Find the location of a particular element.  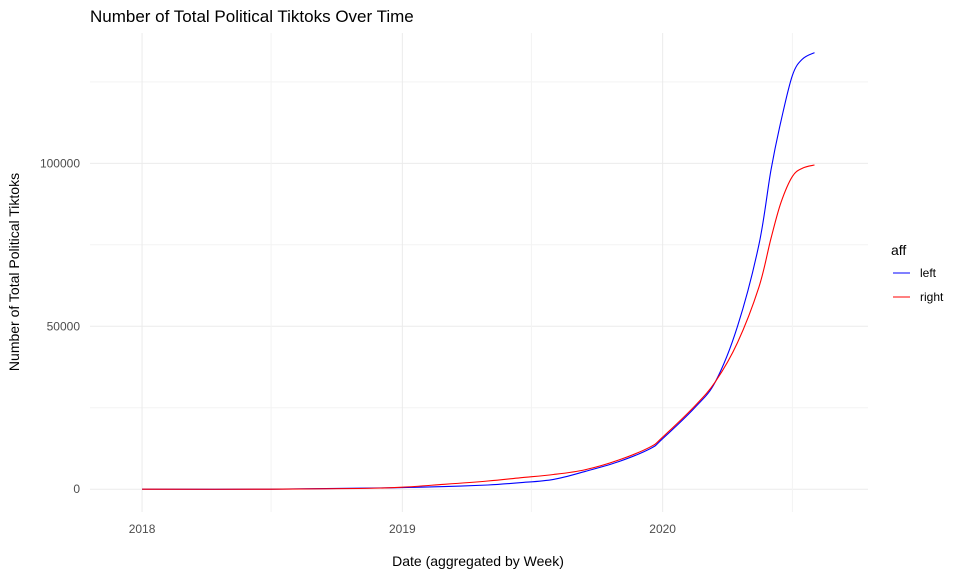

legend-item-right: right is located at coordinates (918, 297).